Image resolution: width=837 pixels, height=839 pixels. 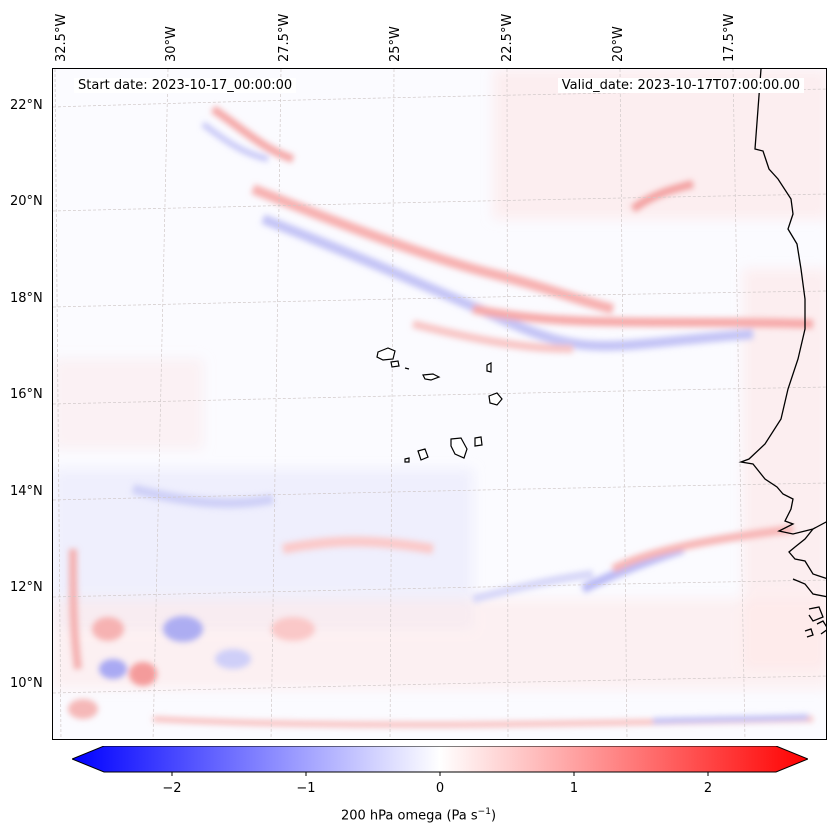 I want to click on colorbar-tick-1: 1, so click(x=574, y=788).